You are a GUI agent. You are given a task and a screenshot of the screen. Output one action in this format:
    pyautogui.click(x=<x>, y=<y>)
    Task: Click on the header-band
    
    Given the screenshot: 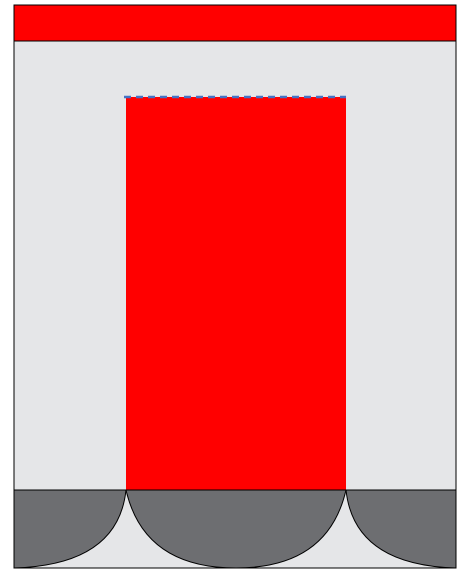 What is the action you would take?
    pyautogui.click(x=235, y=23)
    